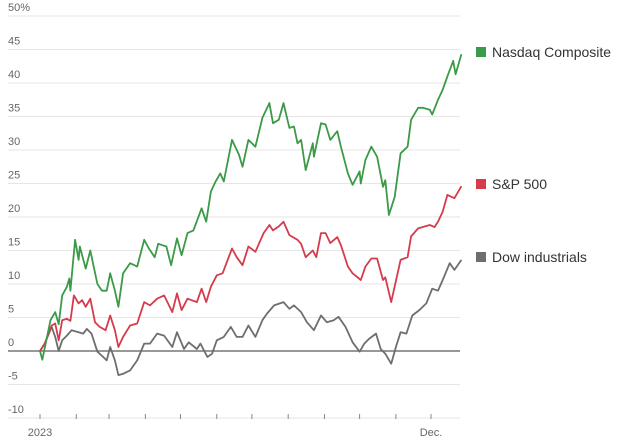 The width and height of the screenshot is (628, 448). Describe the element at coordinates (40, 433) in the screenshot. I see `x-tick-label: 2023` at that location.